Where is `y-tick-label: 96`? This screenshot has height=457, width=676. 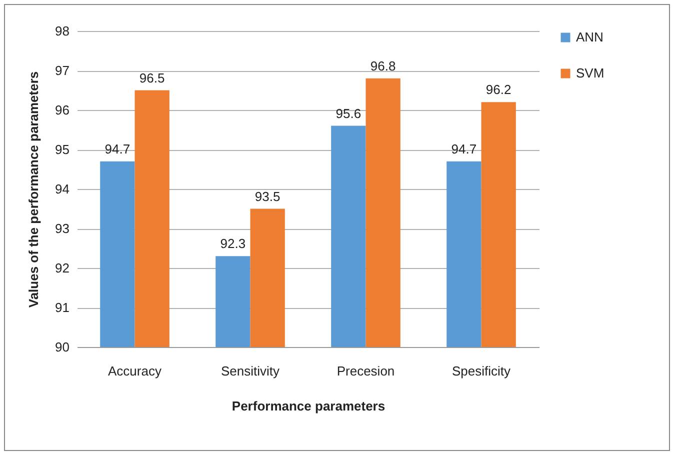 y-tick-label: 96 is located at coordinates (62, 110).